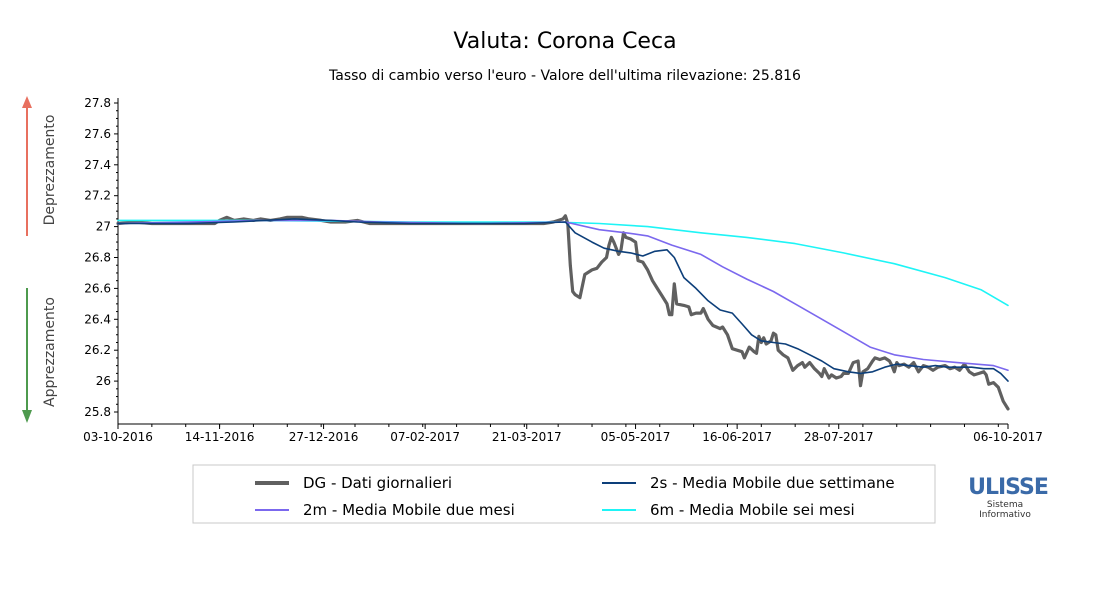  Describe the element at coordinates (1005, 505) in the screenshot. I see `logo-line1: Sistema` at that location.